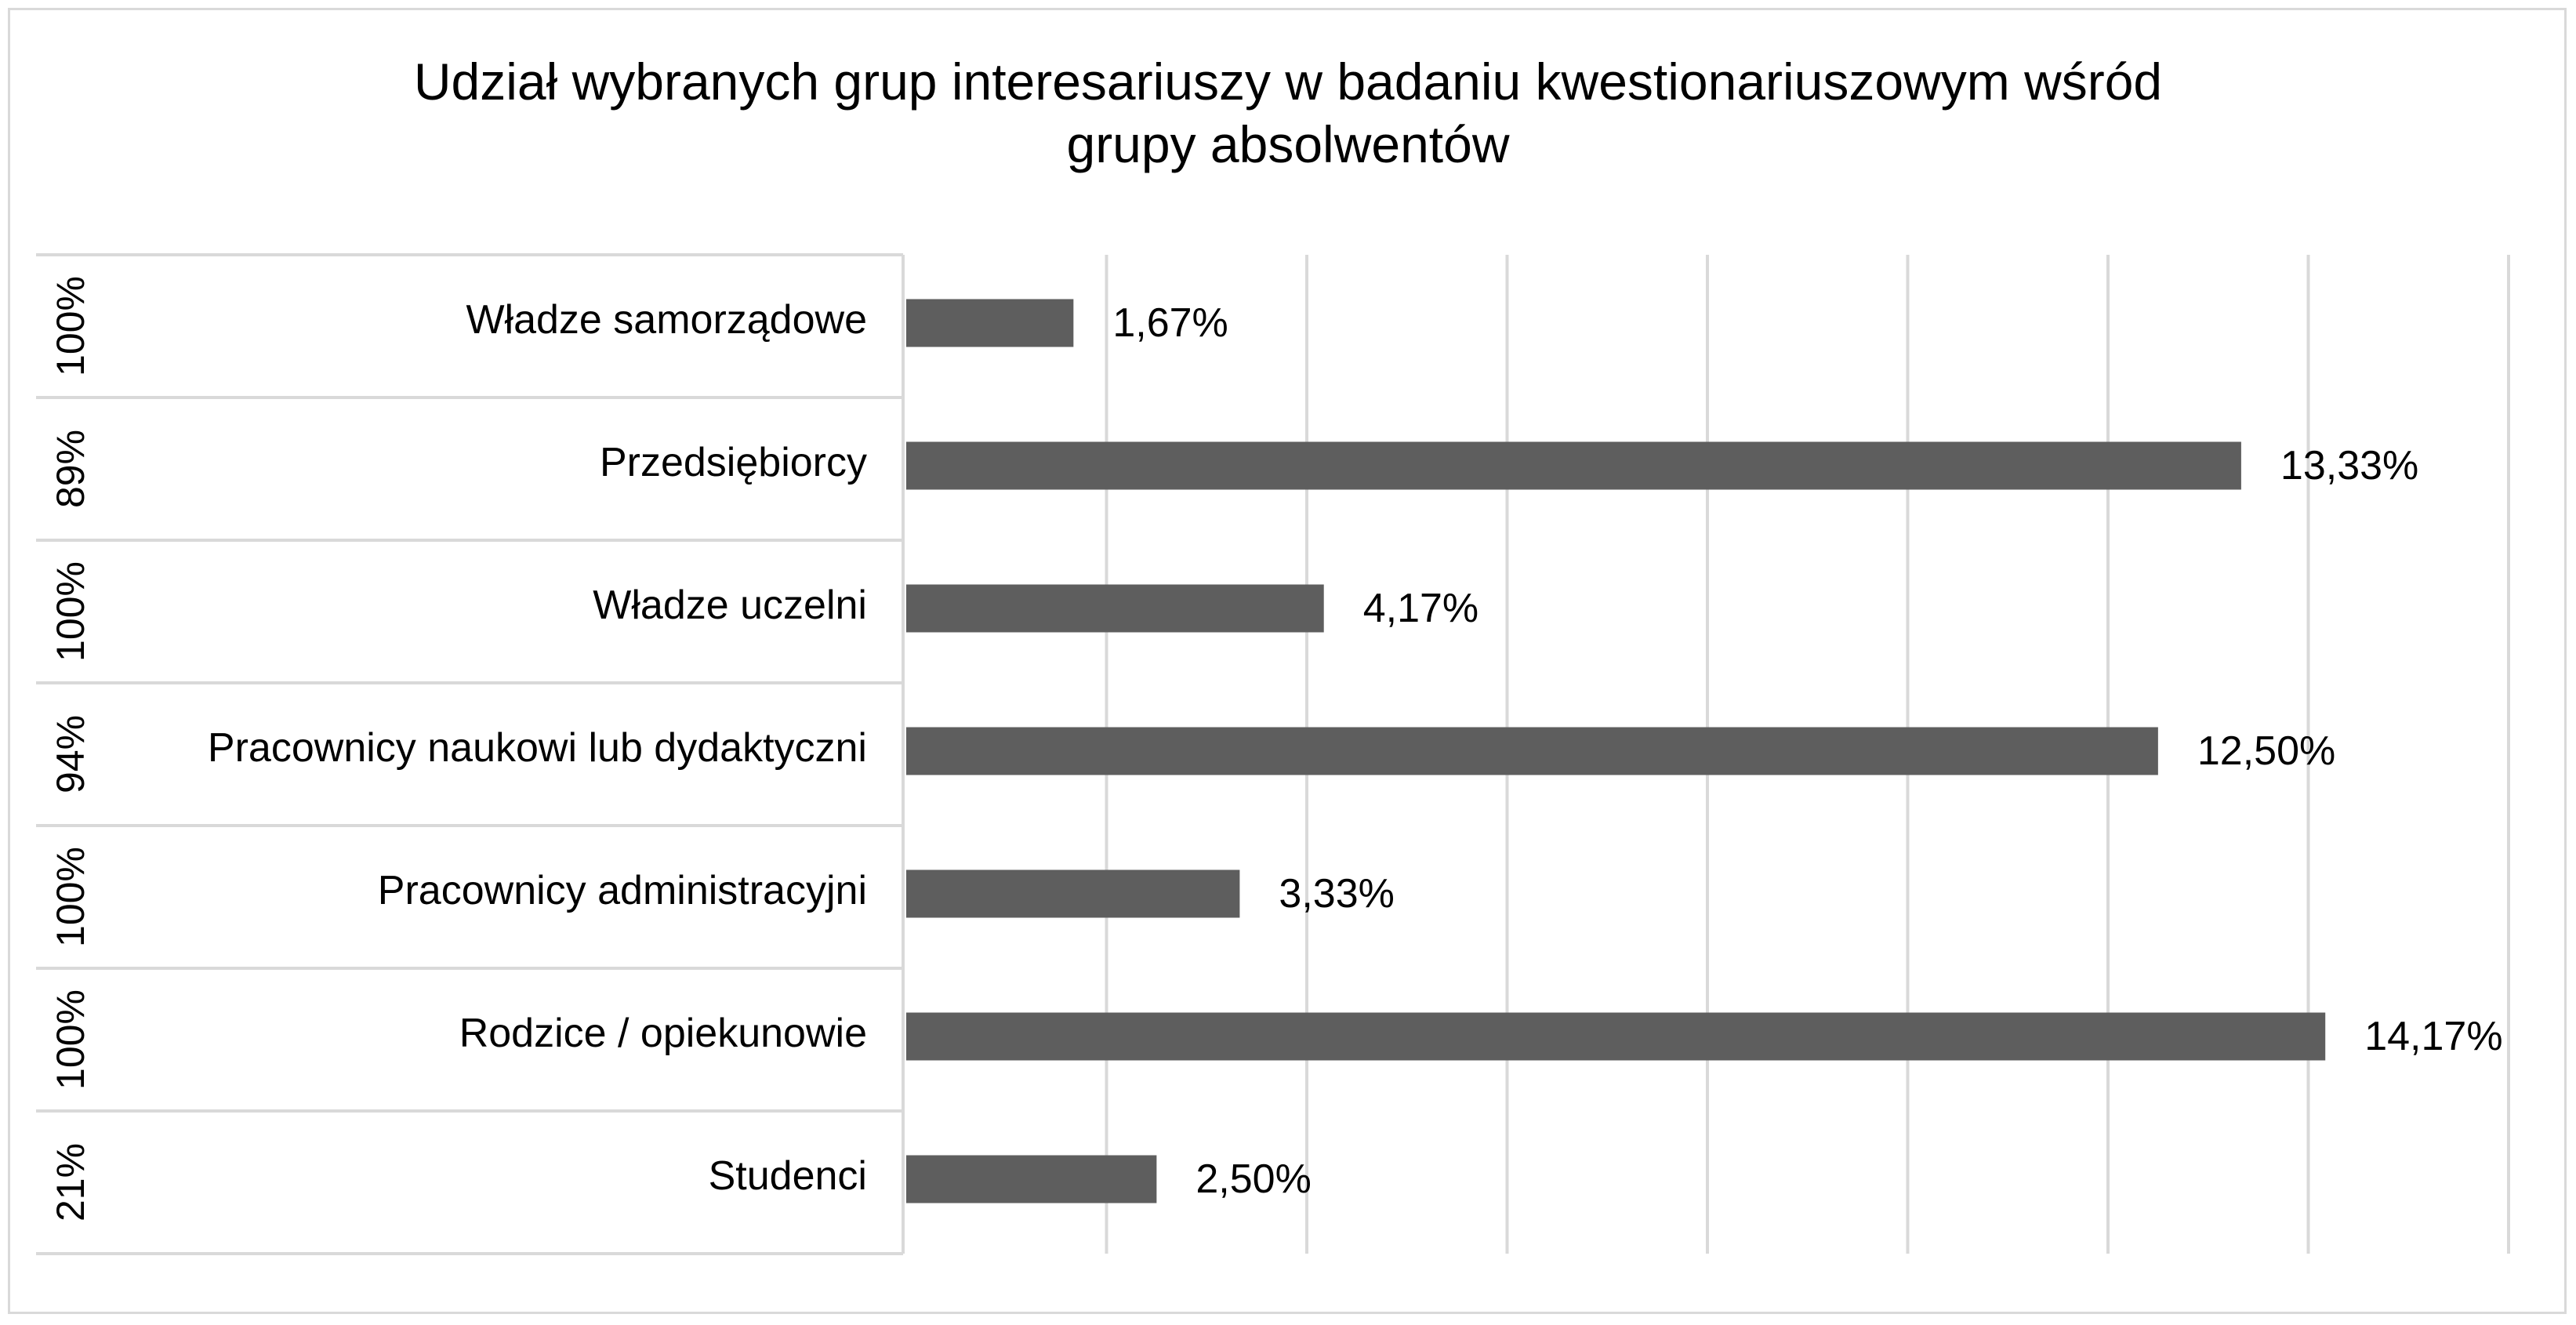 The width and height of the screenshot is (2576, 1325). Describe the element at coordinates (622, 890) in the screenshot. I see `category-label: Pracownicy administracyjni` at that location.